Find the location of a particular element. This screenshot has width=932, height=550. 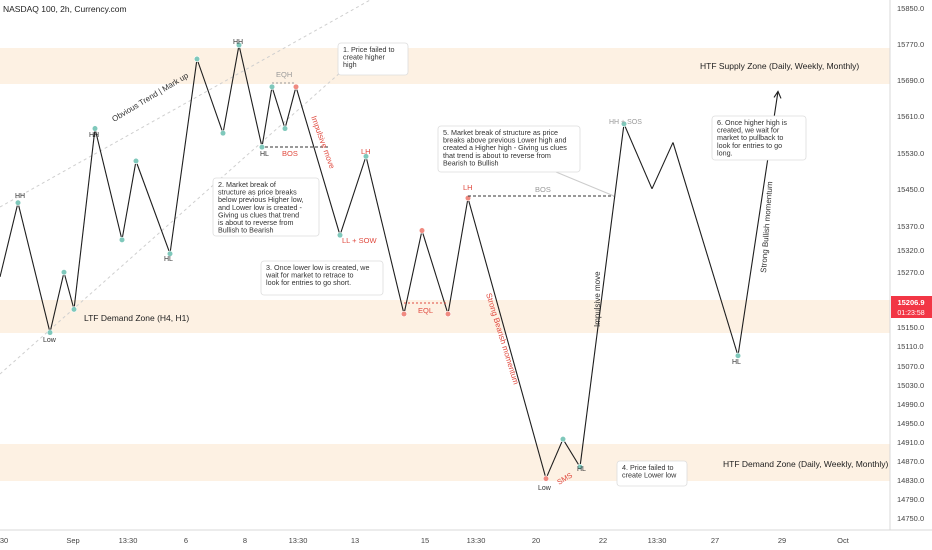

htf-supply-zone is located at coordinates (445, 66).